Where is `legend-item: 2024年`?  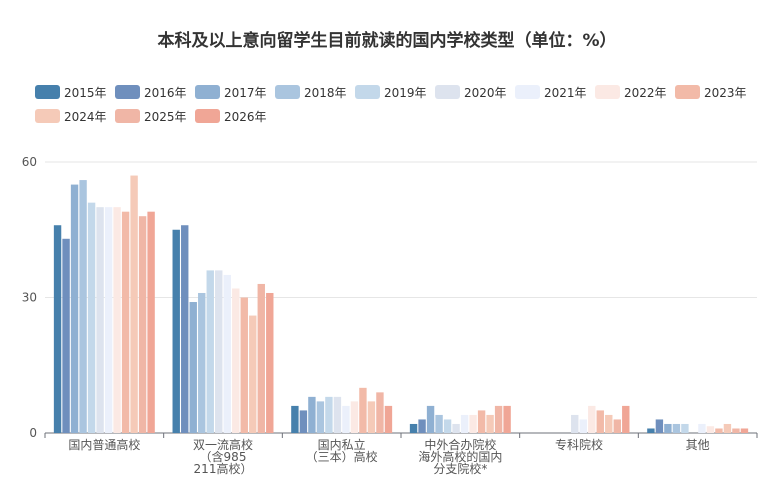 legend-item: 2024年 is located at coordinates (71, 116).